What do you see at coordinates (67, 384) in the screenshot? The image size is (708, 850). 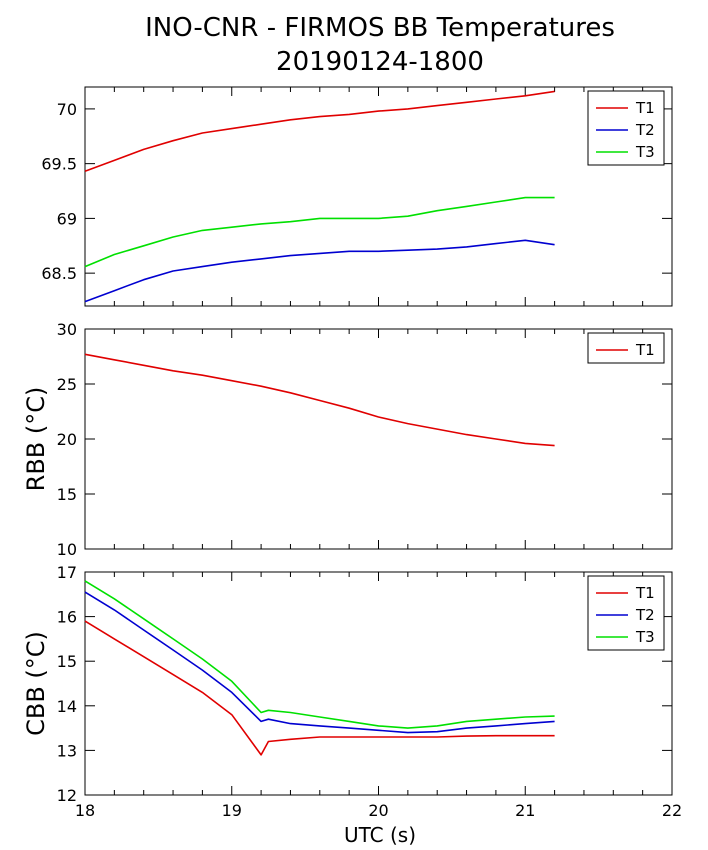 I see `y-tick-label: 25` at bounding box center [67, 384].